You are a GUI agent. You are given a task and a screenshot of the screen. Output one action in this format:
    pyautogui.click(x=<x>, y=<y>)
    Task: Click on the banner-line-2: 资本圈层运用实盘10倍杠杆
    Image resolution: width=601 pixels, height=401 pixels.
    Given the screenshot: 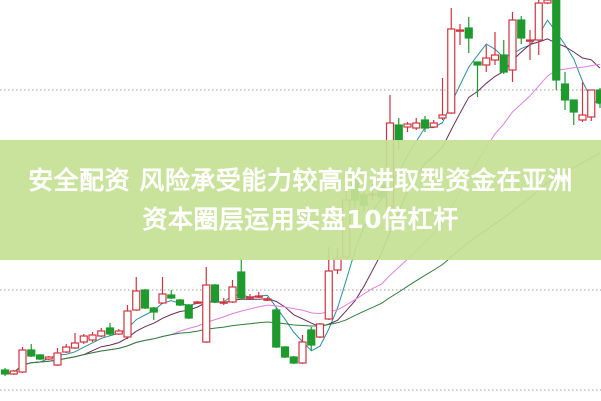 What is the action you would take?
    pyautogui.click(x=300, y=219)
    